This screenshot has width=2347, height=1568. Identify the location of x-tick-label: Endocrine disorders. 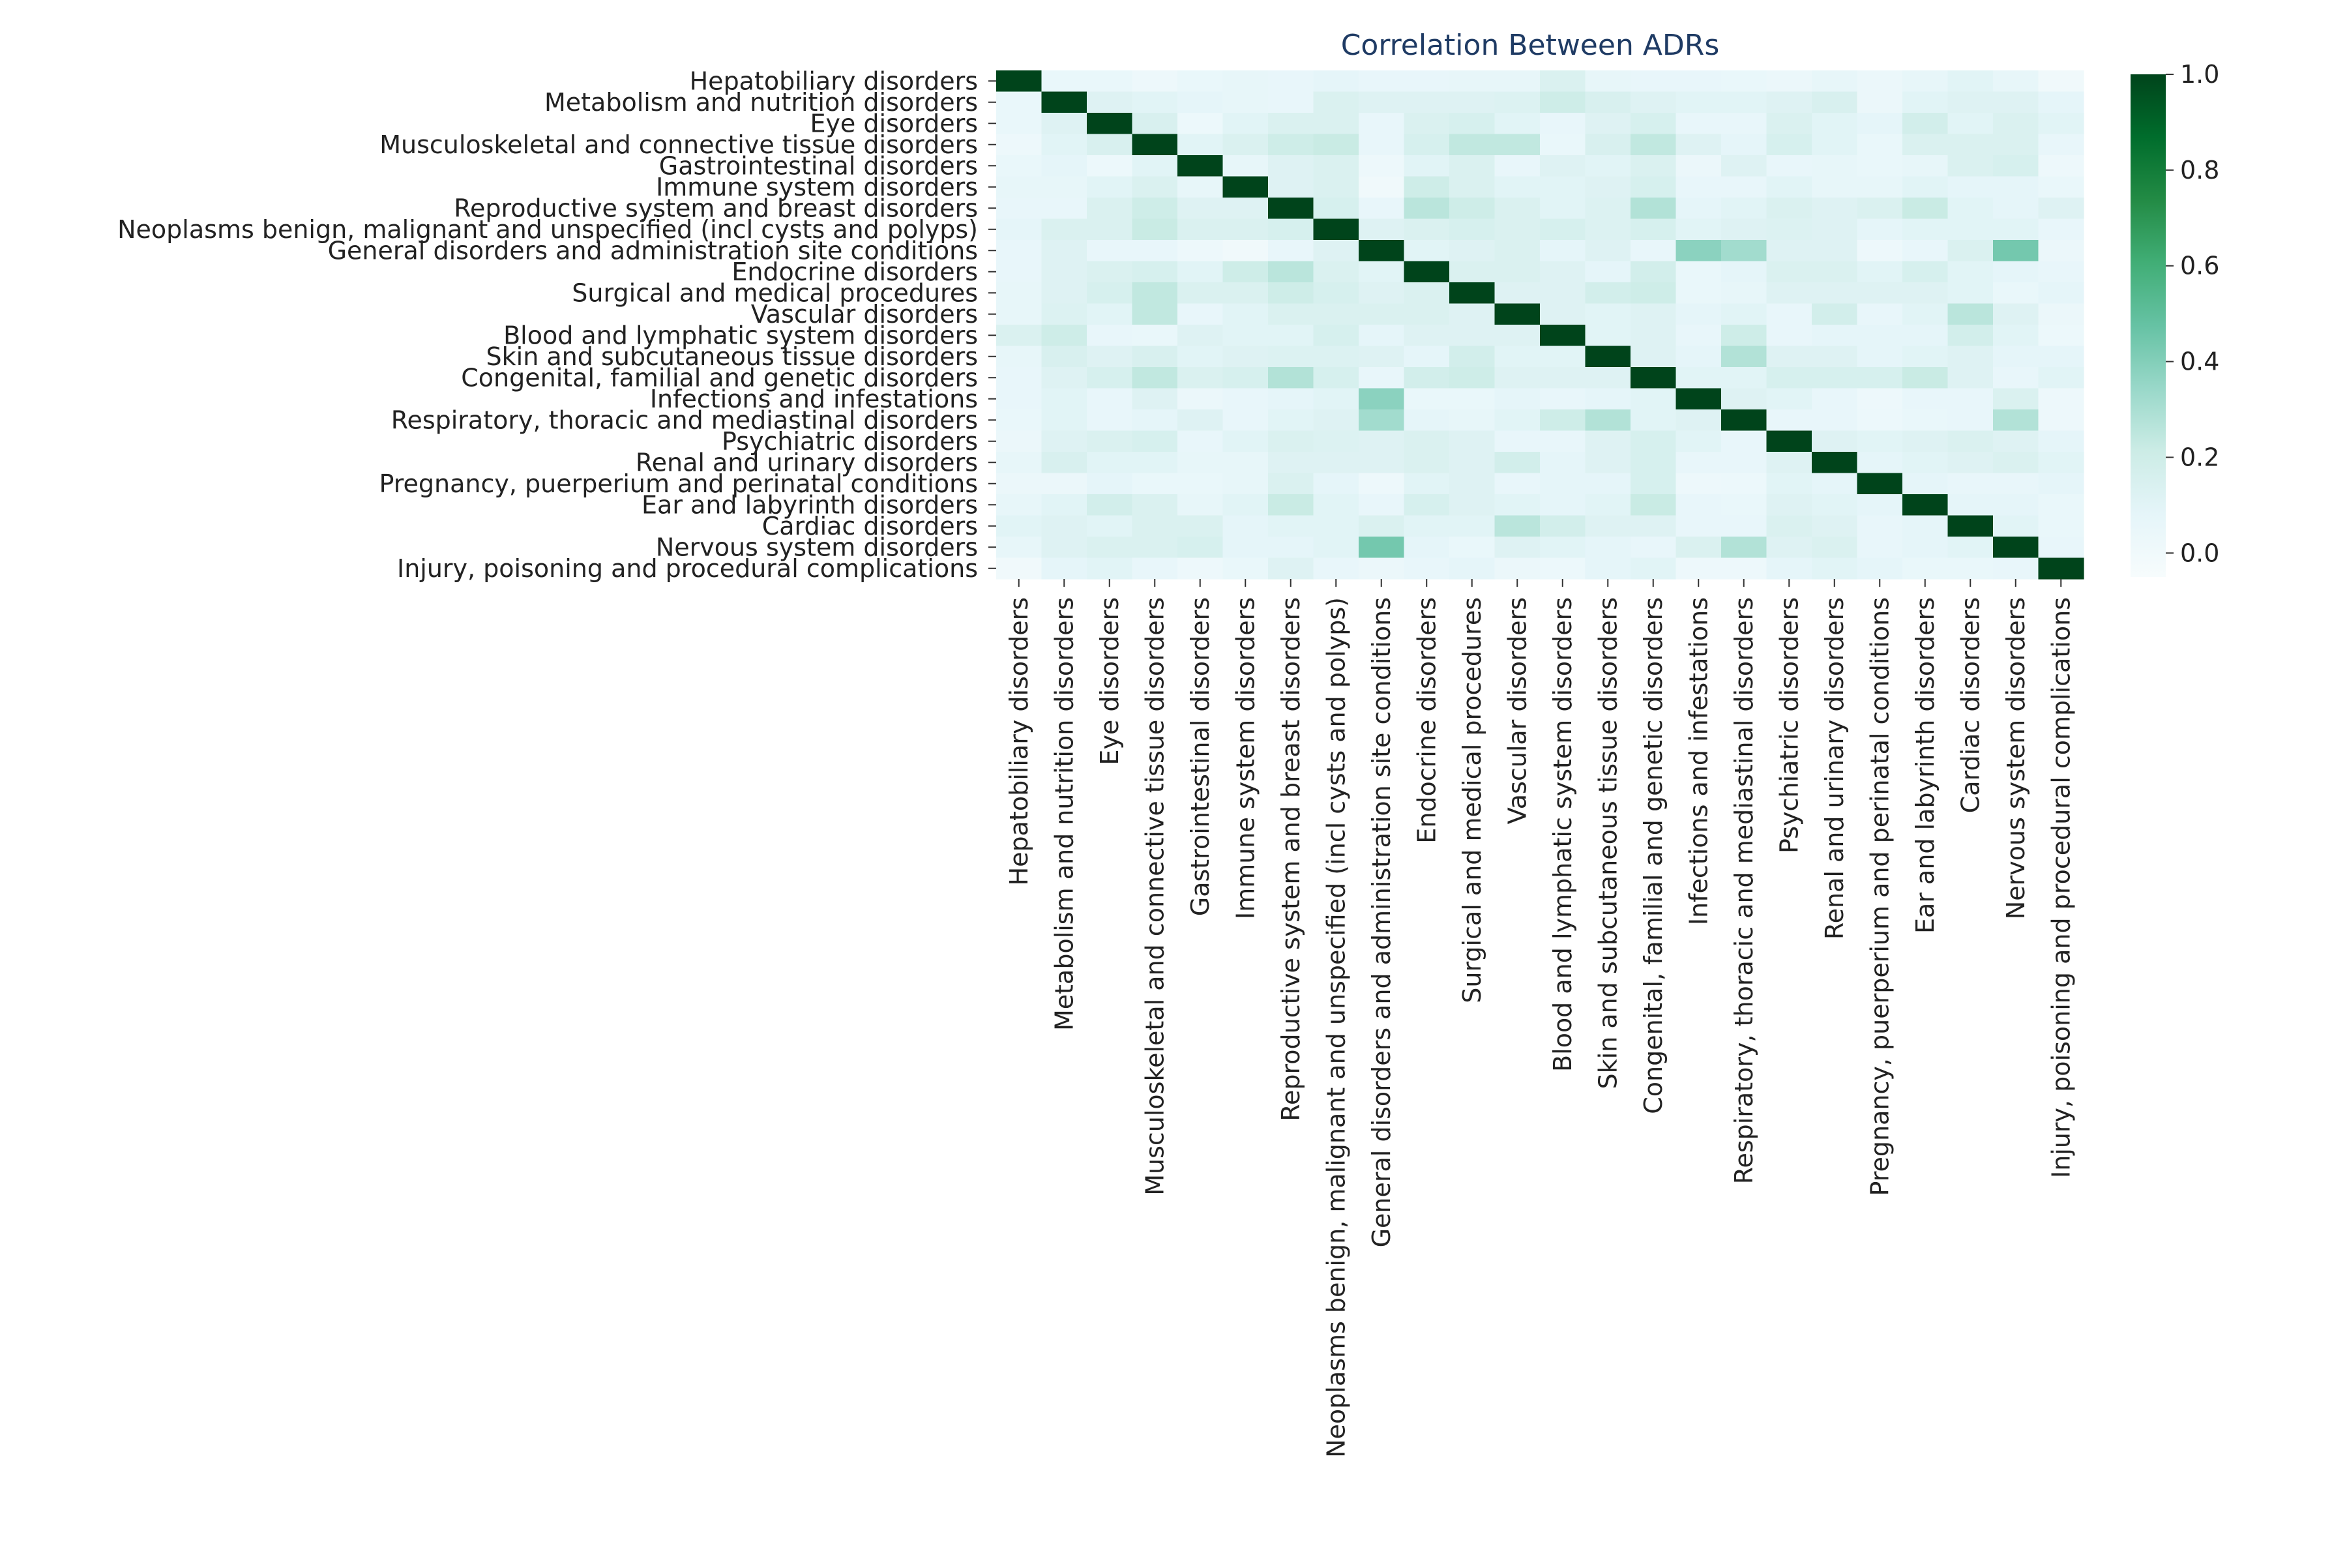
(1426, 721).